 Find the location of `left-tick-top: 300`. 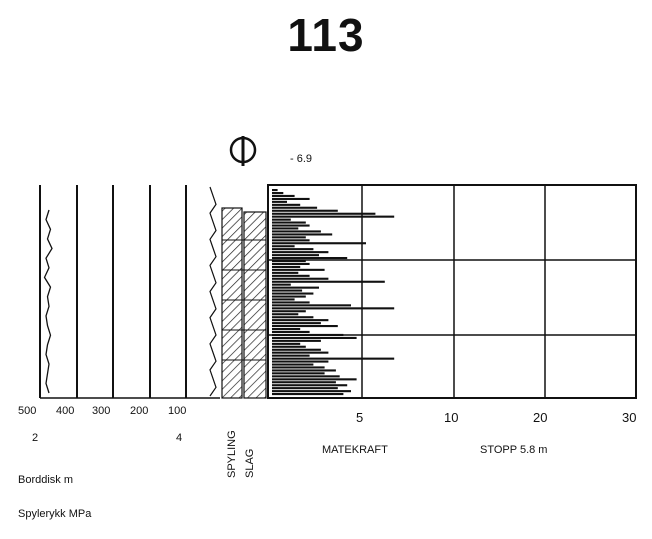

left-tick-top: 300 is located at coordinates (101, 411).